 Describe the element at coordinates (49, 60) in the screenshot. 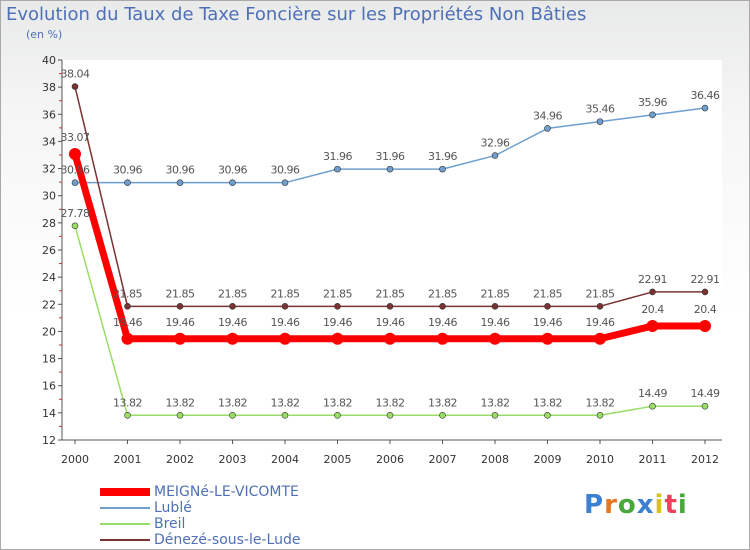

I see `y-tick-label: 40` at that location.